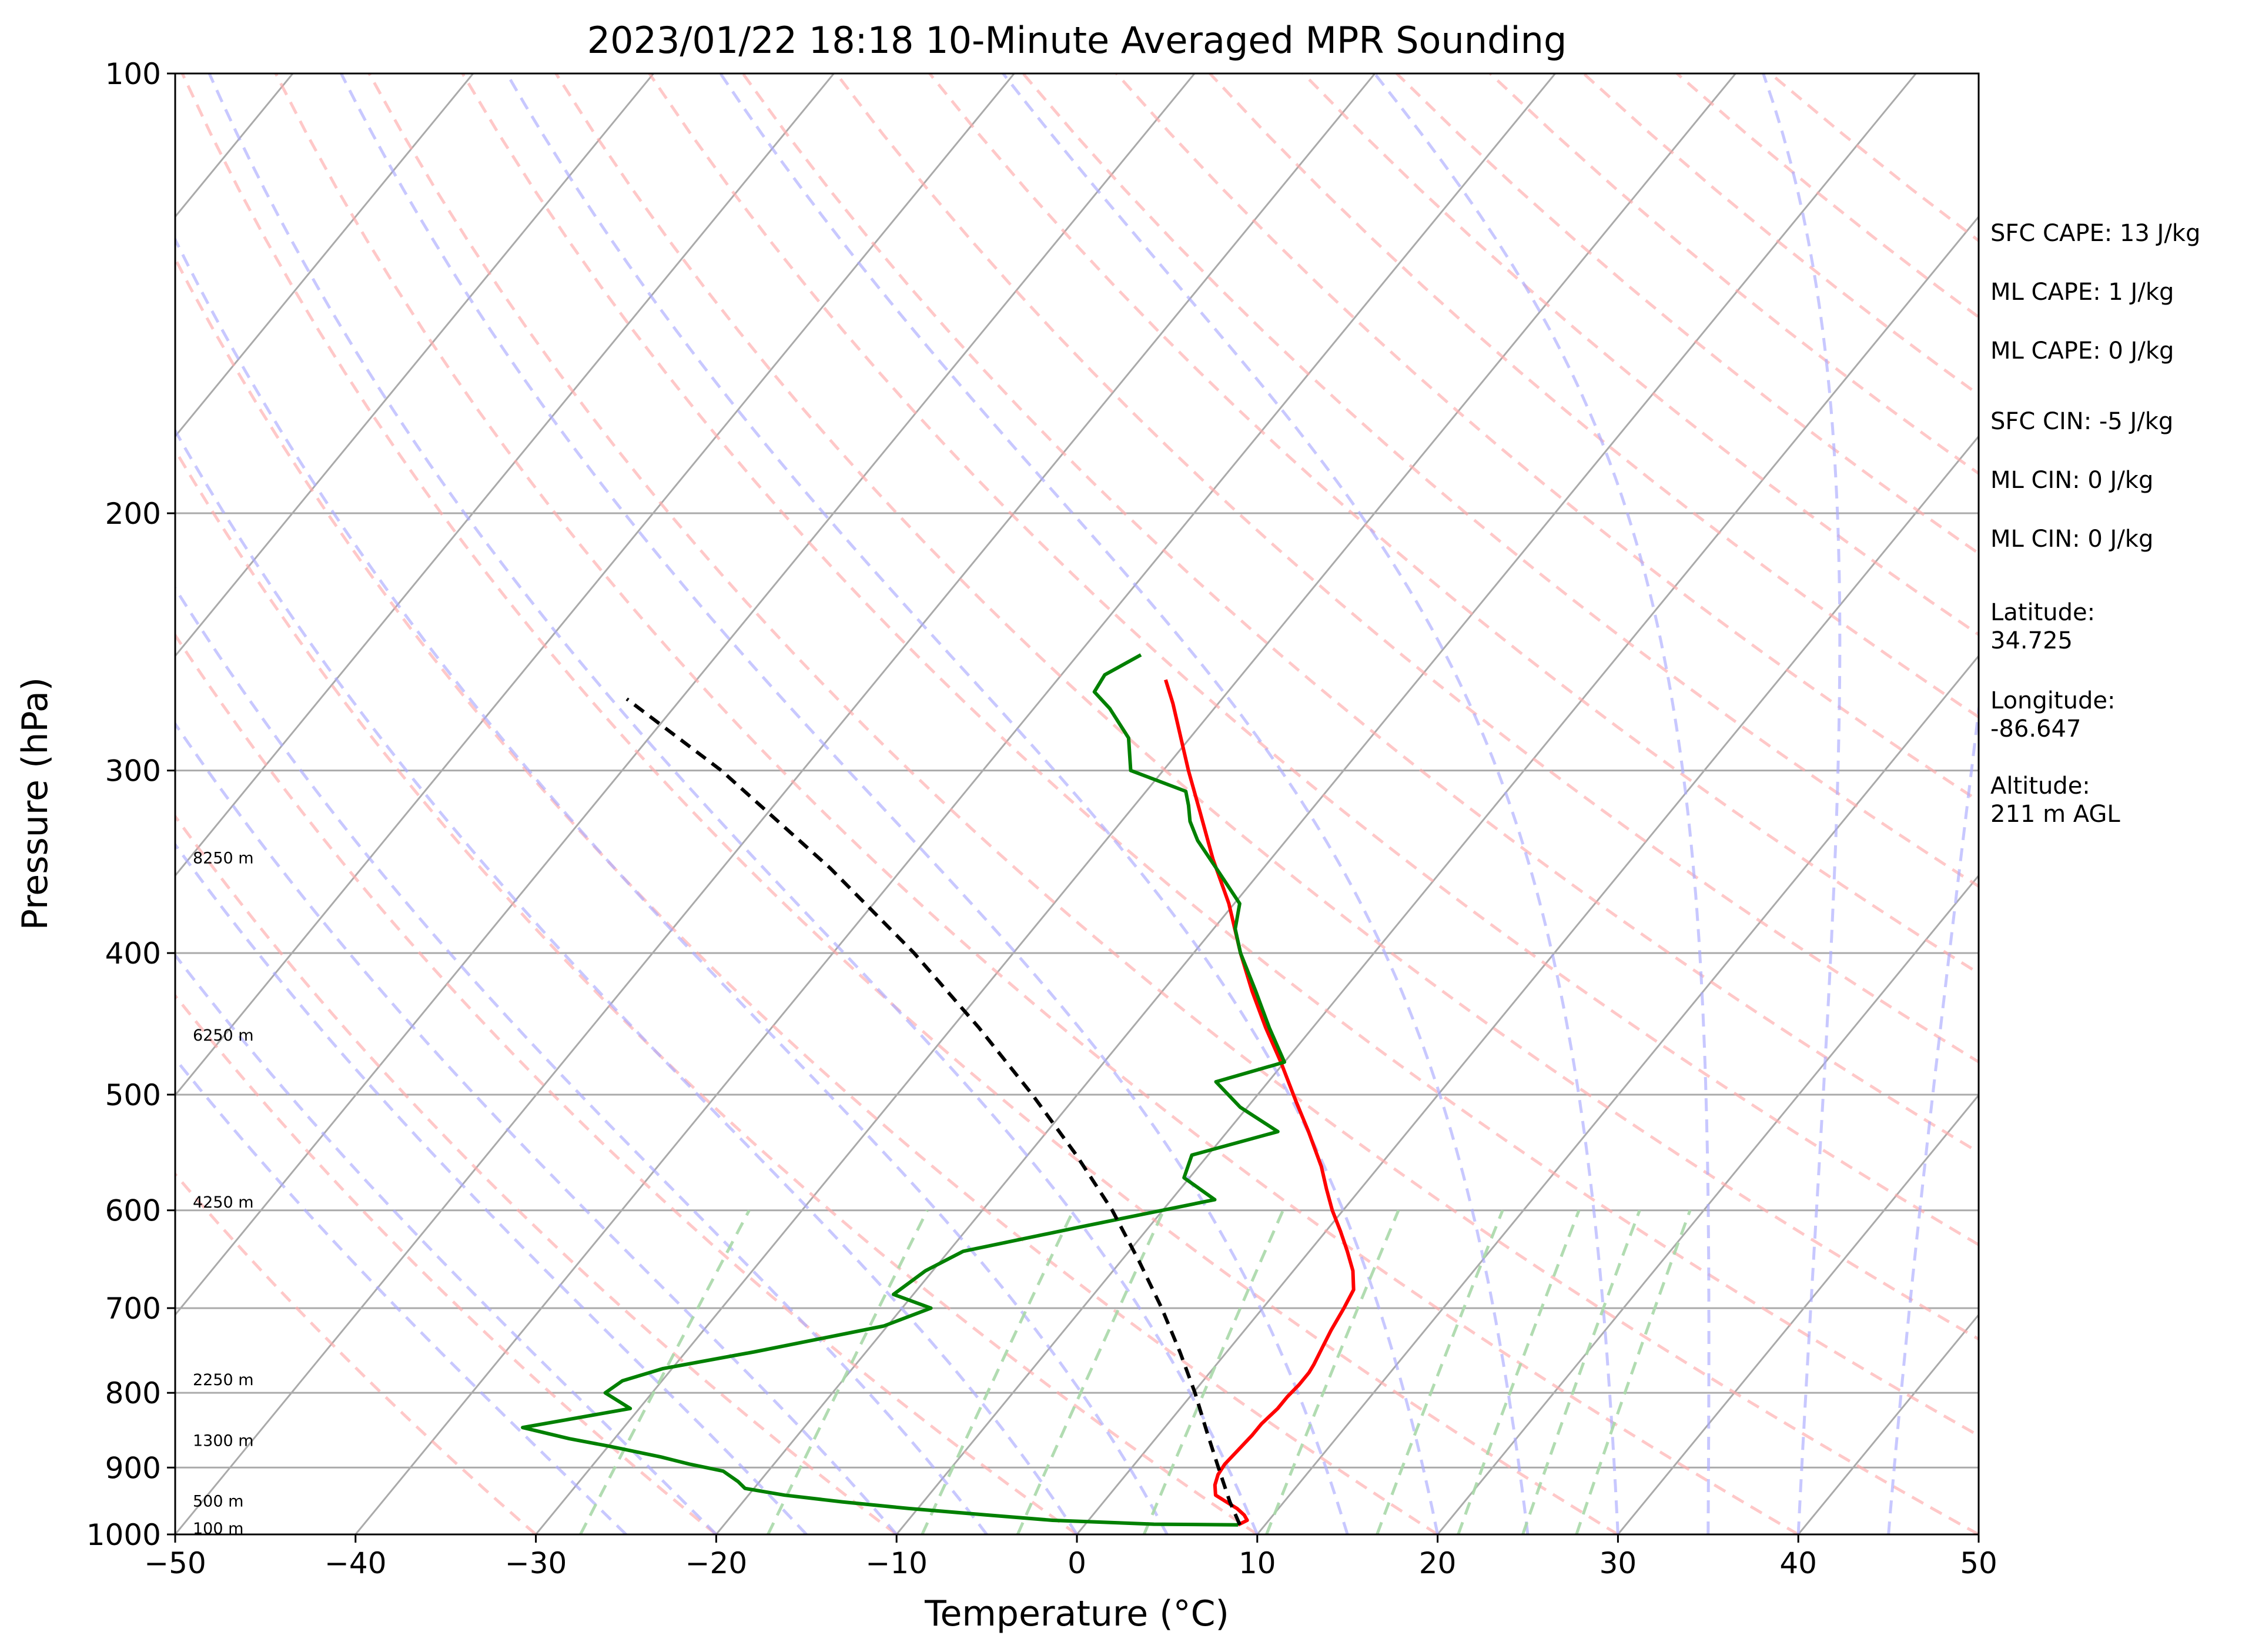 The image size is (2242, 1652). Describe the element at coordinates (1438, 1563) in the screenshot. I see `x-tick-label: 20` at that location.